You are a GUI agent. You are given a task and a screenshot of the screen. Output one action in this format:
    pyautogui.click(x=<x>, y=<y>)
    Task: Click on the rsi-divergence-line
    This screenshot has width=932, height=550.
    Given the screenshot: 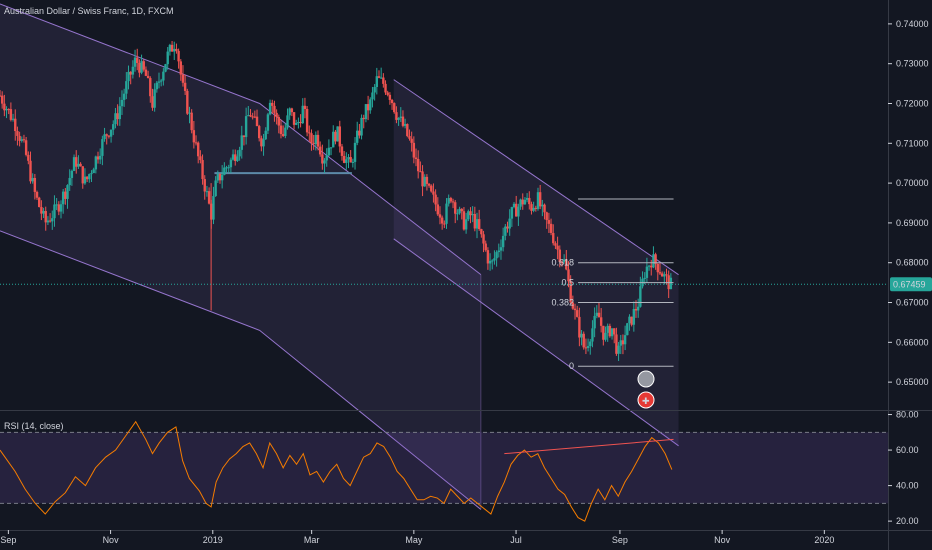 What is the action you would take?
    pyautogui.click(x=589, y=446)
    